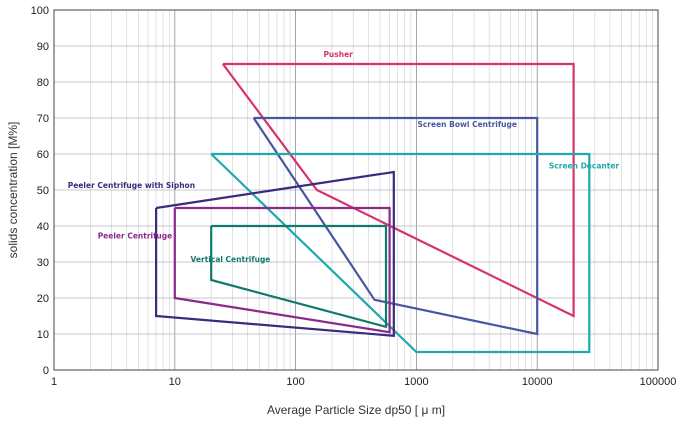  Describe the element at coordinates (363, 382) in the screenshot. I see `x-tick-labels: 1 10 100 1000 10000 100000` at that location.